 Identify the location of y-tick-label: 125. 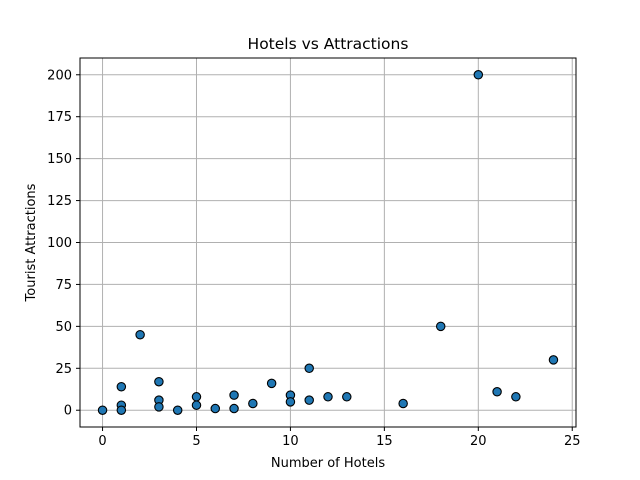
(59, 201).